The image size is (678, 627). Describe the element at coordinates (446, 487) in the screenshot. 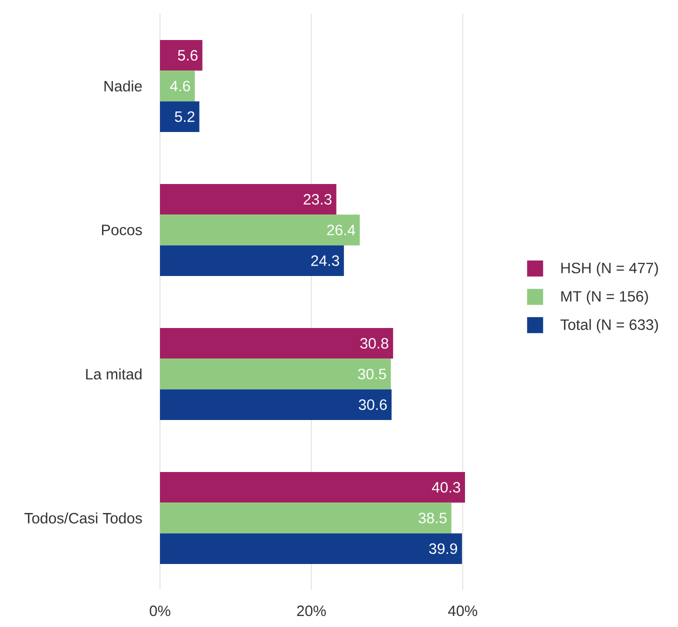

I see `data-label: 40.3` at that location.